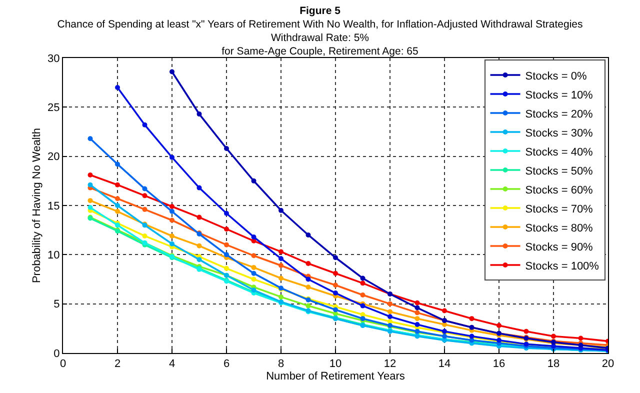  I want to click on legend-label: Stocks = 10%, so click(559, 95).